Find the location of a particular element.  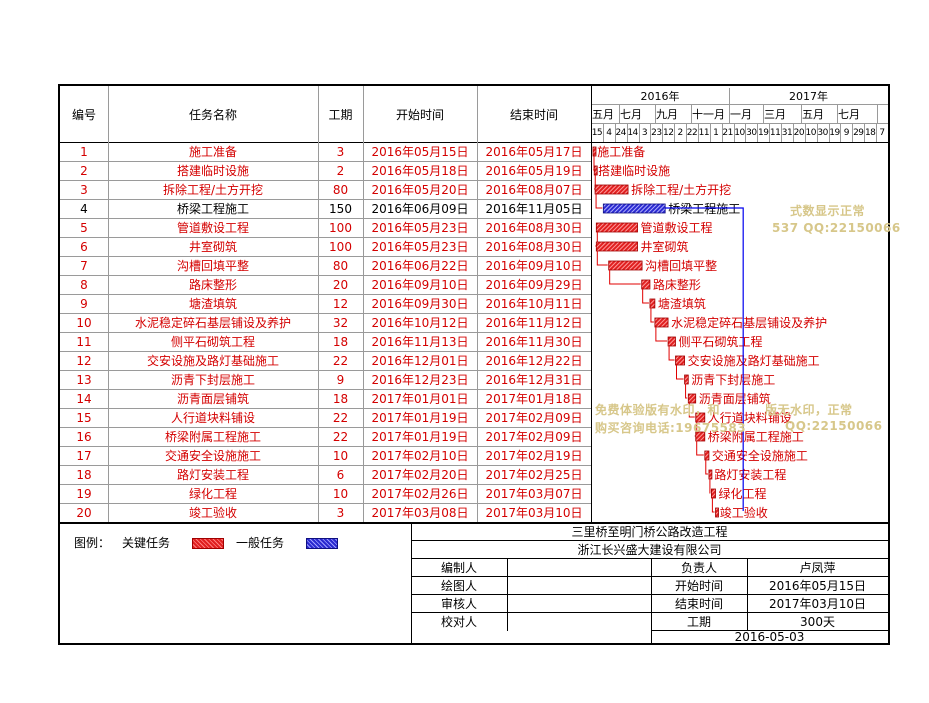

day-label: 24 is located at coordinates (620, 133).